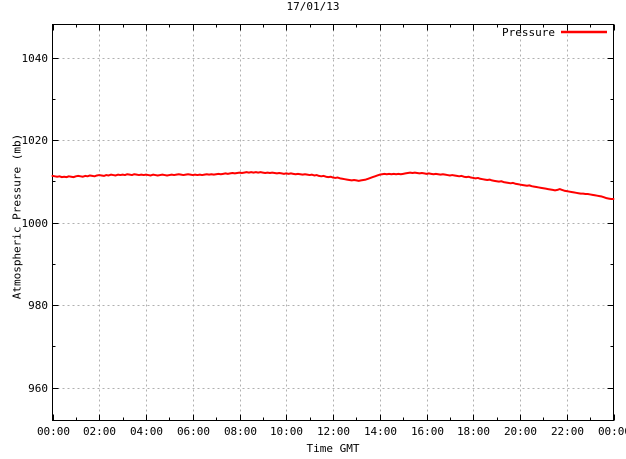 The image size is (626, 459). I want to click on y-tick-label: 1000, so click(35, 223).